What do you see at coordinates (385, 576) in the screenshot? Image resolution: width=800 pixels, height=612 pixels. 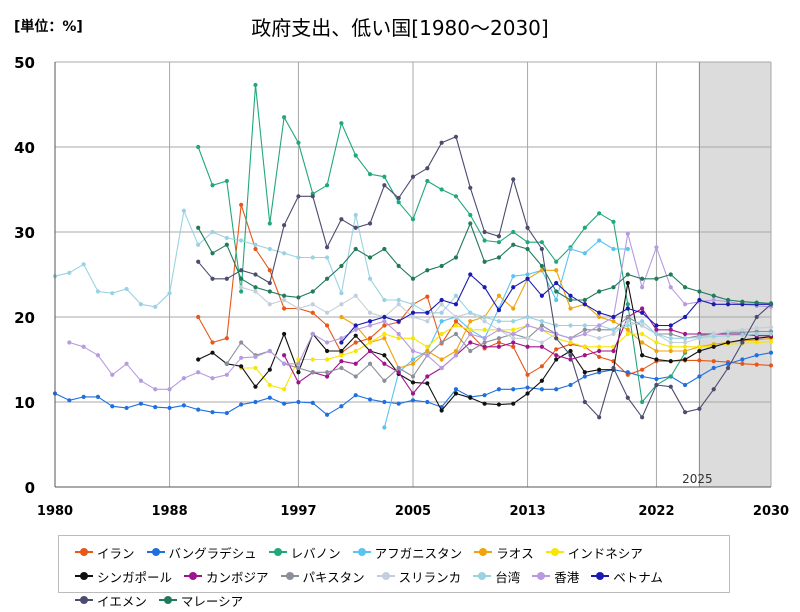 I see `legend-swatch` at bounding box center [385, 576].